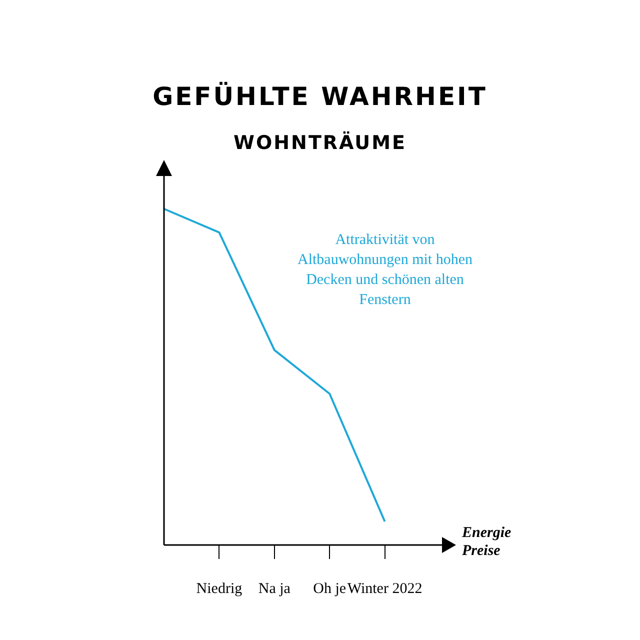 The width and height of the screenshot is (640, 640). What do you see at coordinates (274, 588) in the screenshot?
I see `x-tick-label: Na ja` at bounding box center [274, 588].